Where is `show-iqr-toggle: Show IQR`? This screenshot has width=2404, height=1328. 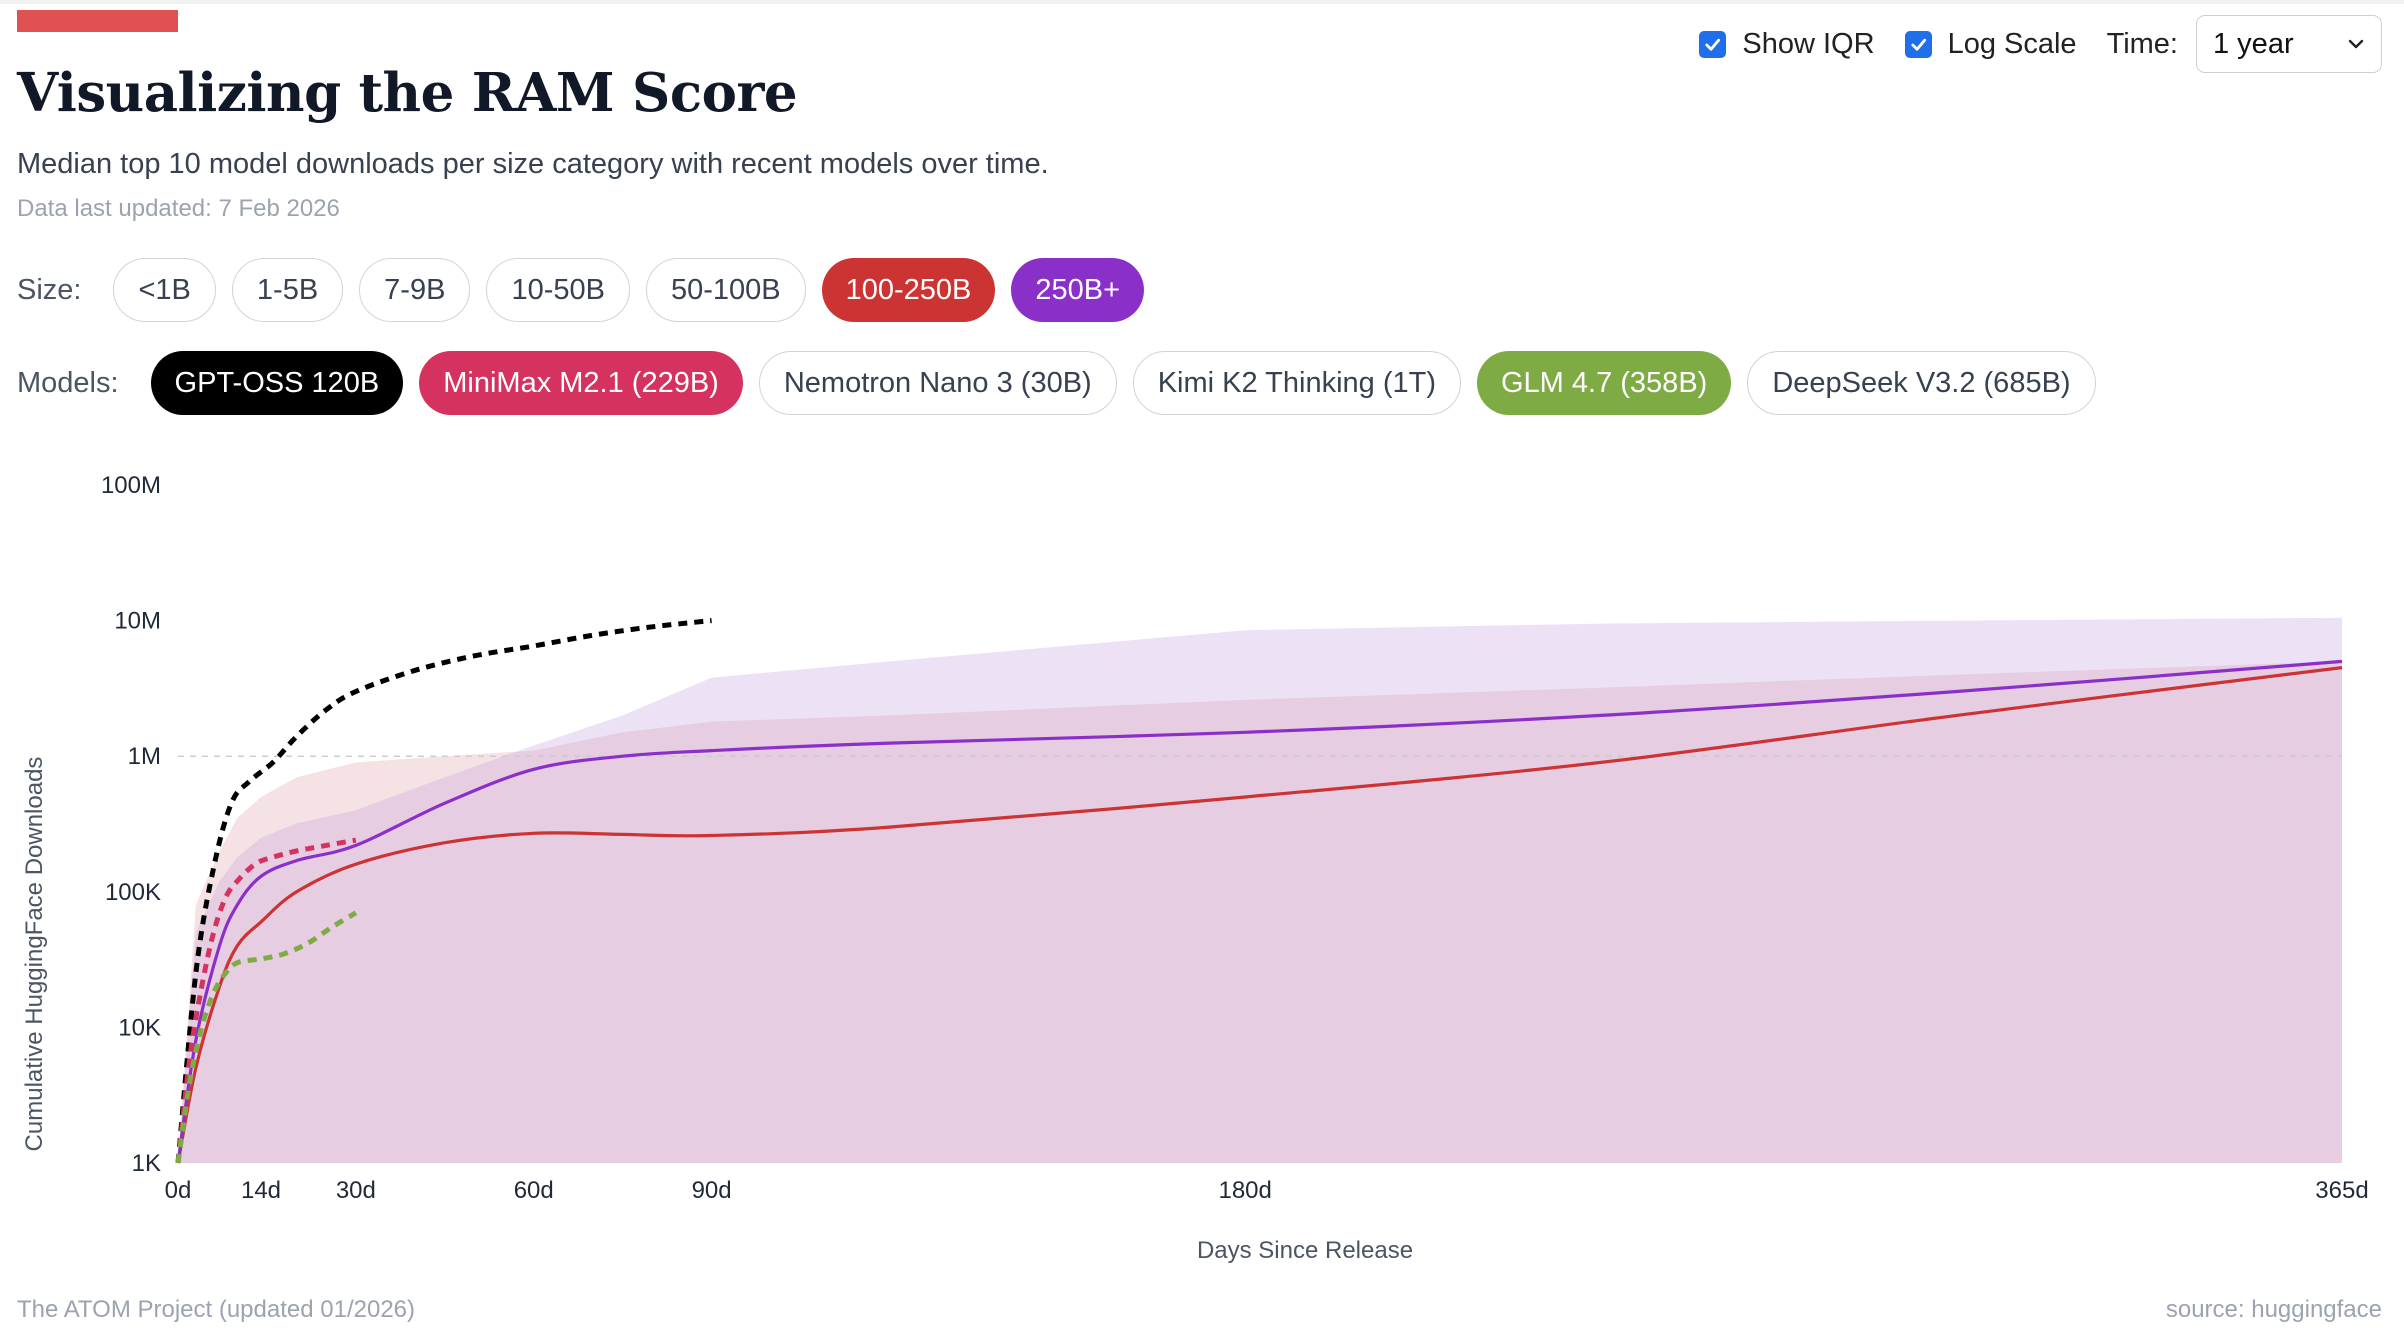
show-iqr-toggle: Show IQR is located at coordinates (1787, 44).